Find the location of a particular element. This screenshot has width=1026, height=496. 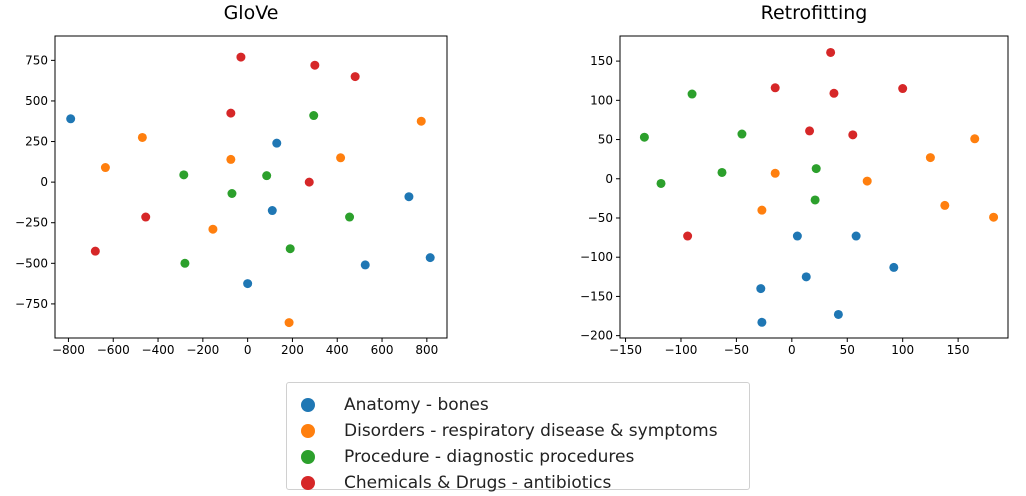

legend-item: Procedure - diagnostic procedures is located at coordinates (467, 457).